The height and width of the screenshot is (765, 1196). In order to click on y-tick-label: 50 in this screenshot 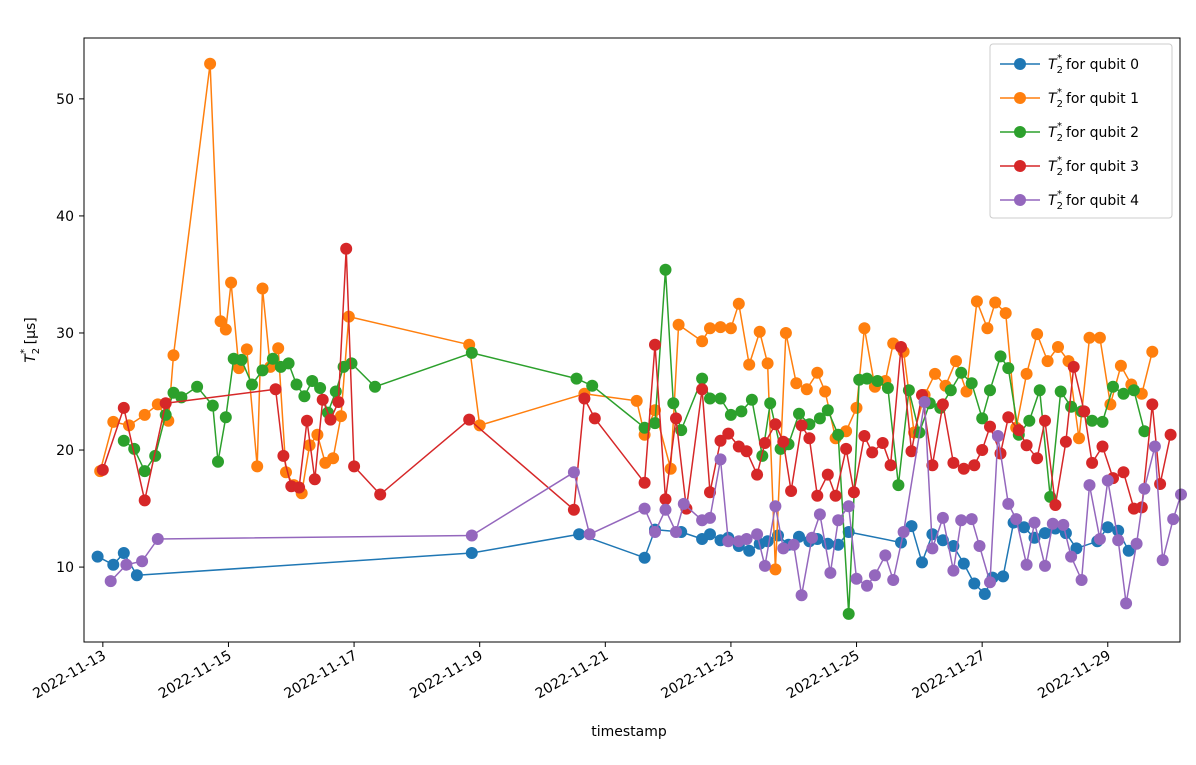, I will do `click(65, 100)`.